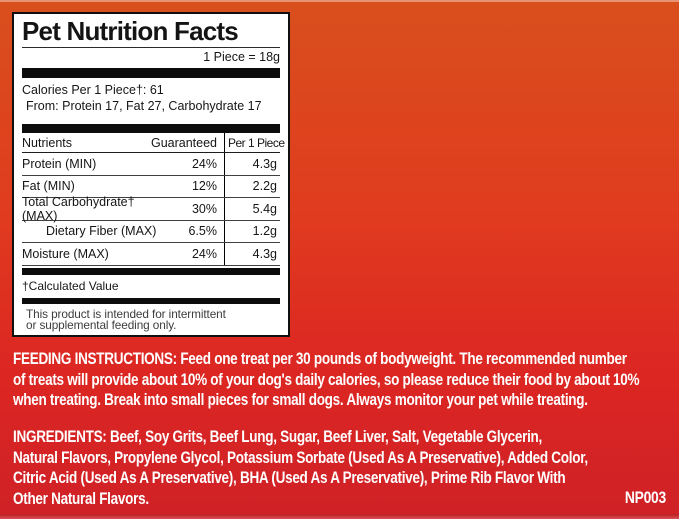 The height and width of the screenshot is (519, 679). Describe the element at coordinates (151, 47) in the screenshot. I see `title-divider` at that location.